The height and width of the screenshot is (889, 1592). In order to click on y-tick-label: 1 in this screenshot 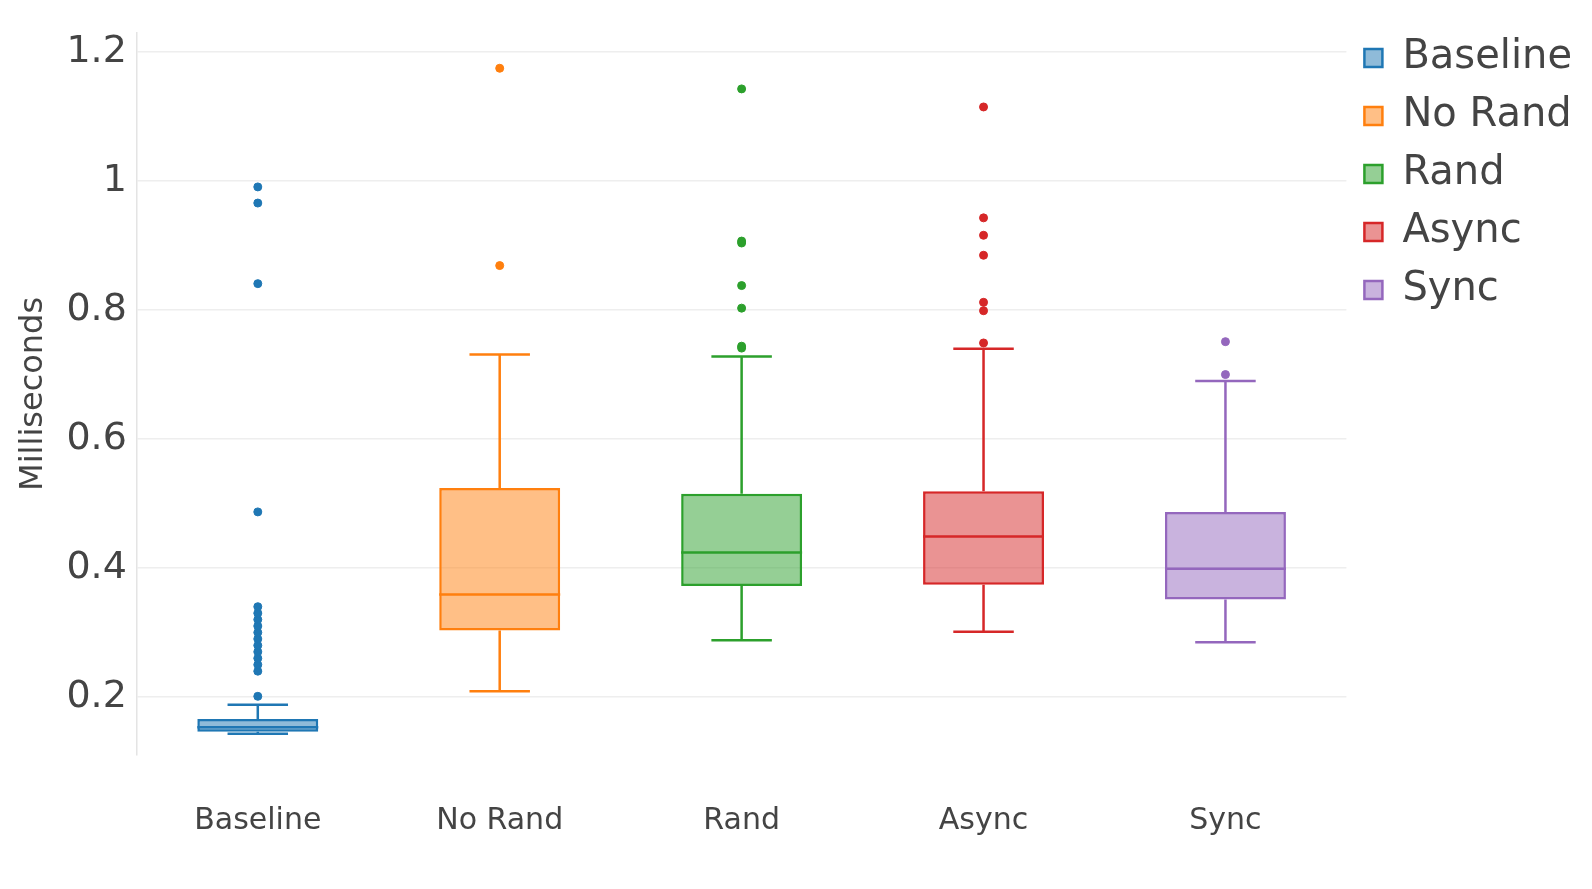, I will do `click(114, 177)`.